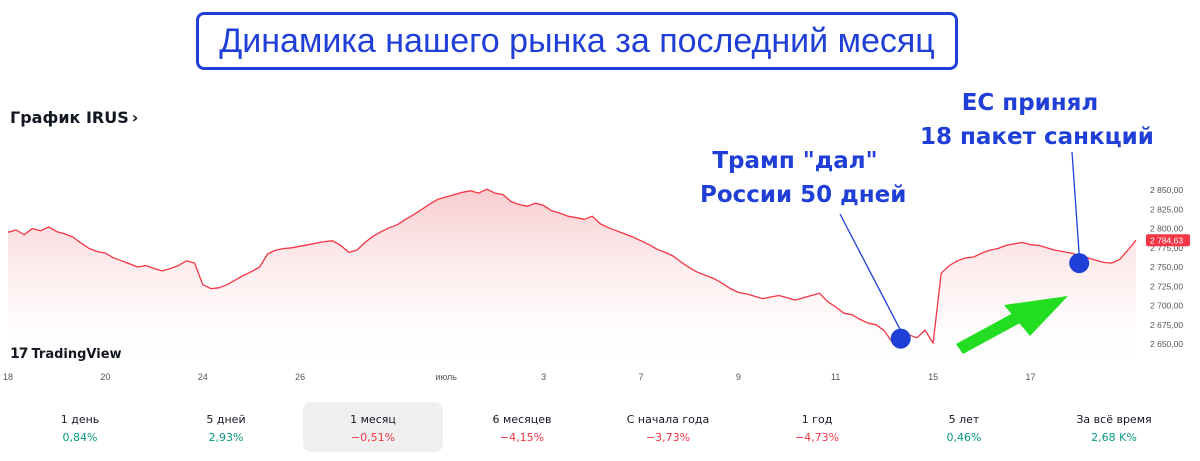  What do you see at coordinates (19, 354) in the screenshot?
I see `tradingview-mark-icon: 17` at bounding box center [19, 354].